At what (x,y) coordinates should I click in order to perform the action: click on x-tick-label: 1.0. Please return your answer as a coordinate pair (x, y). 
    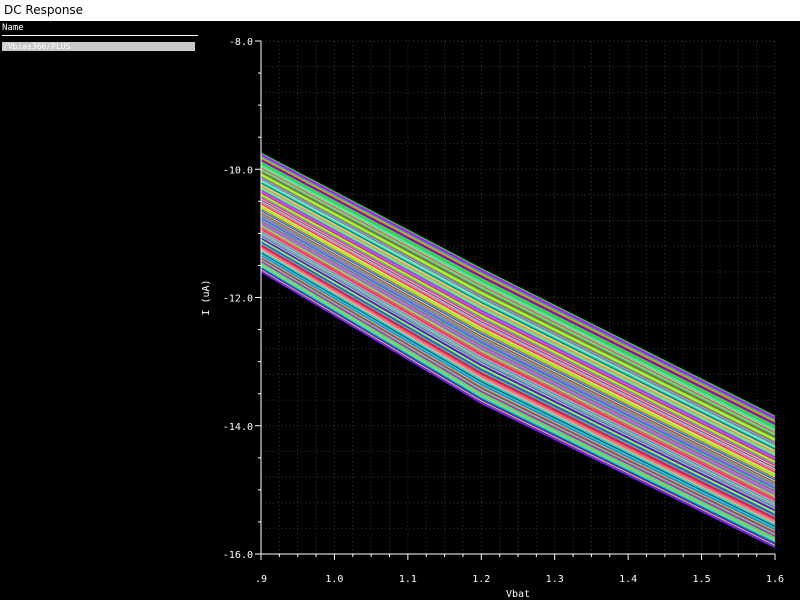
    Looking at the image, I should click on (334, 579).